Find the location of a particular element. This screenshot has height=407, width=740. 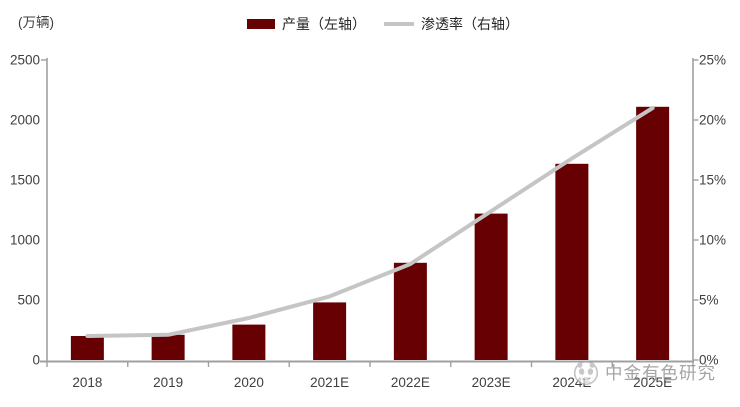

bar-2018 is located at coordinates (87, 348).